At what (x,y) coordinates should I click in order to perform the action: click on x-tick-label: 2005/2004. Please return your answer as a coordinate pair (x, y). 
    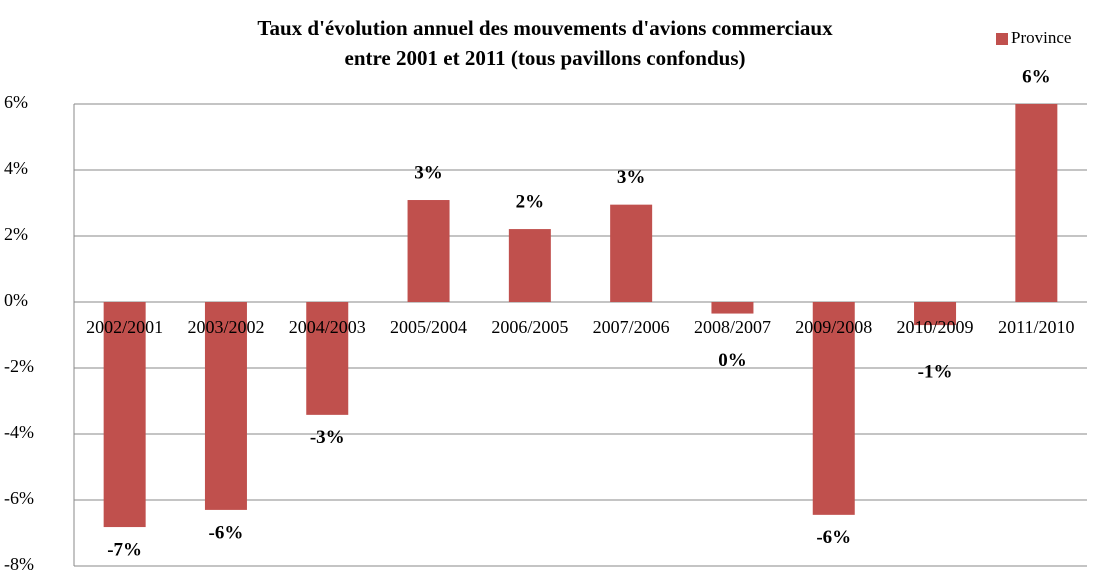
    Looking at the image, I should click on (428, 327).